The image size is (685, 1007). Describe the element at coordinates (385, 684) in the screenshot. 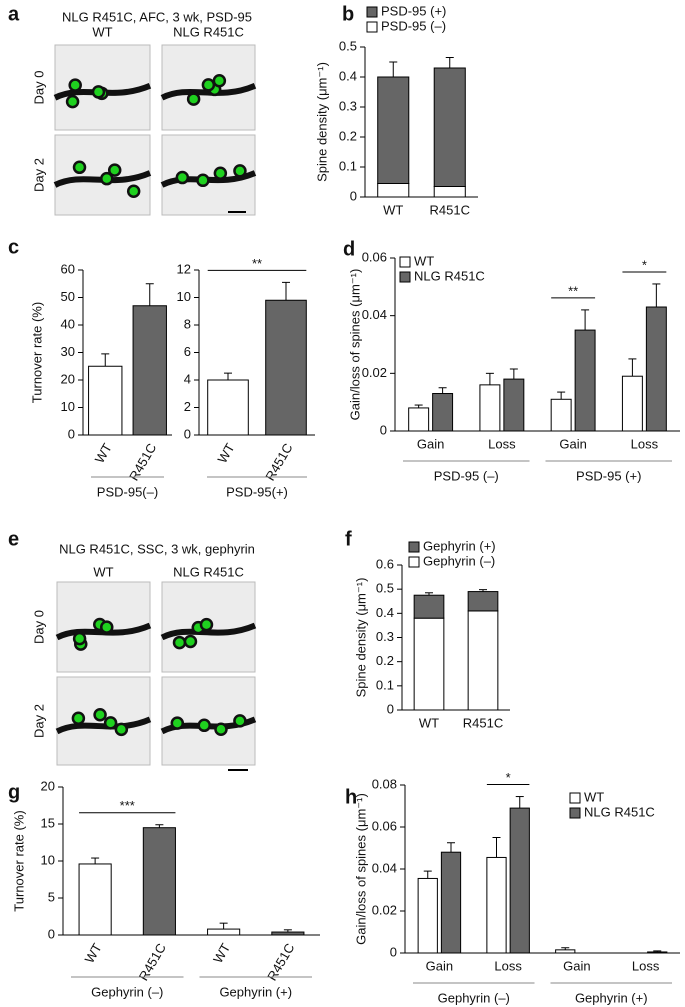

I see `y-tick-label: 0.1` at that location.